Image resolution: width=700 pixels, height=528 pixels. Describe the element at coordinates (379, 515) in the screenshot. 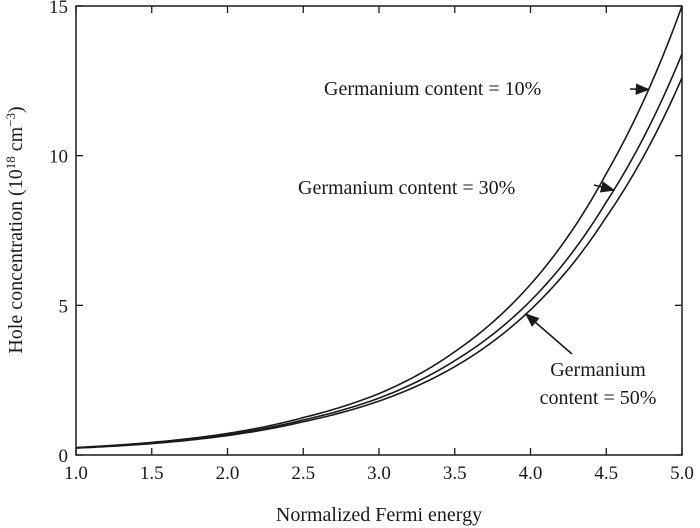

I see `x-axis-label: Normalized Fermi energy` at that location.